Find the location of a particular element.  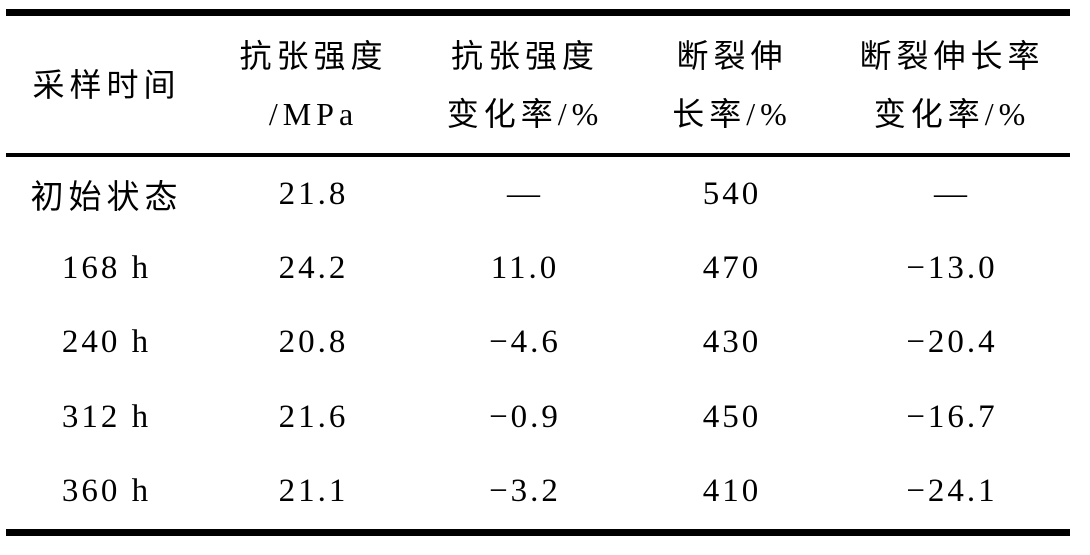

table-cell: −24.1 is located at coordinates (952, 491).